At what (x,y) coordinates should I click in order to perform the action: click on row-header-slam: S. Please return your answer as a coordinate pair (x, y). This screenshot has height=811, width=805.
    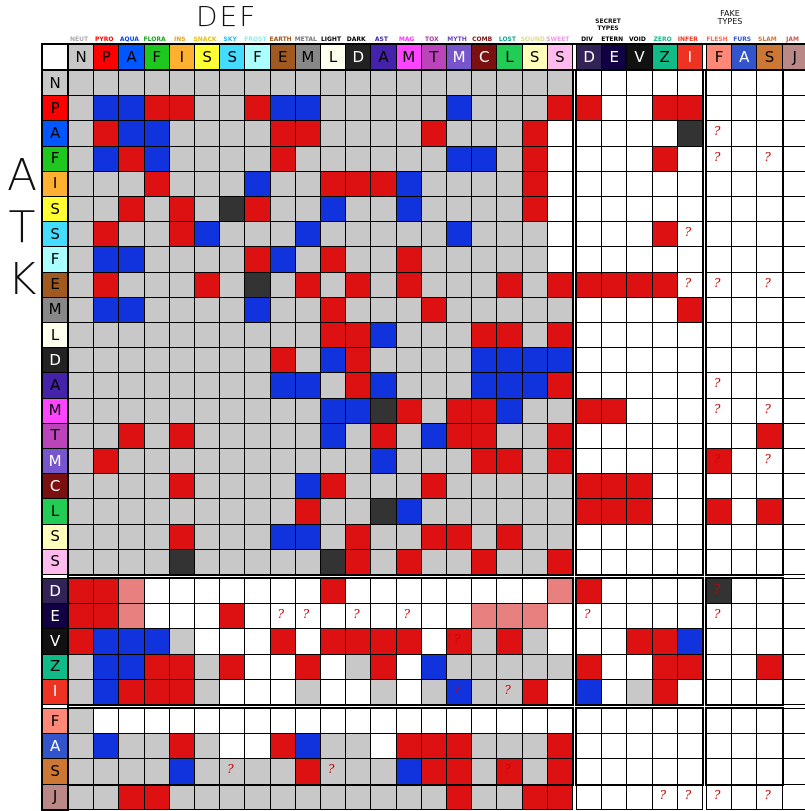
    Looking at the image, I should click on (55, 771).